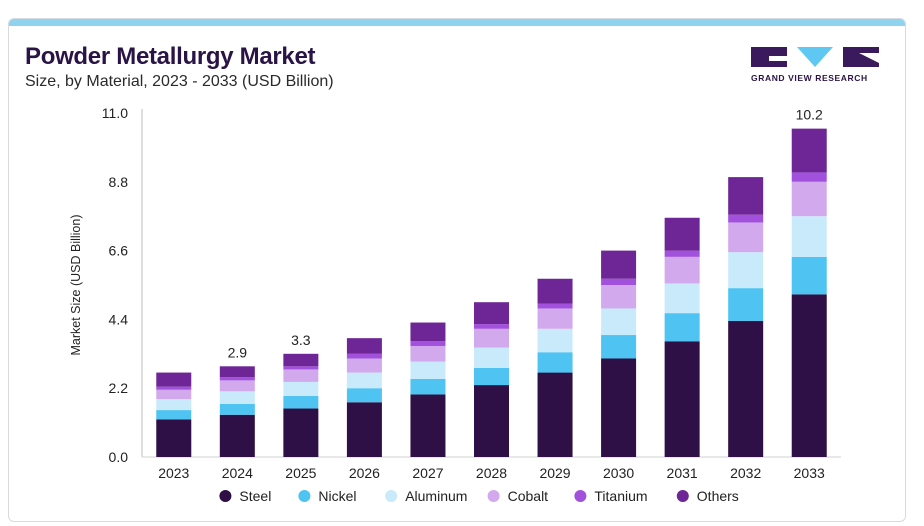 This screenshot has height=526, width=924. I want to click on bar-others-2033, so click(809, 150).